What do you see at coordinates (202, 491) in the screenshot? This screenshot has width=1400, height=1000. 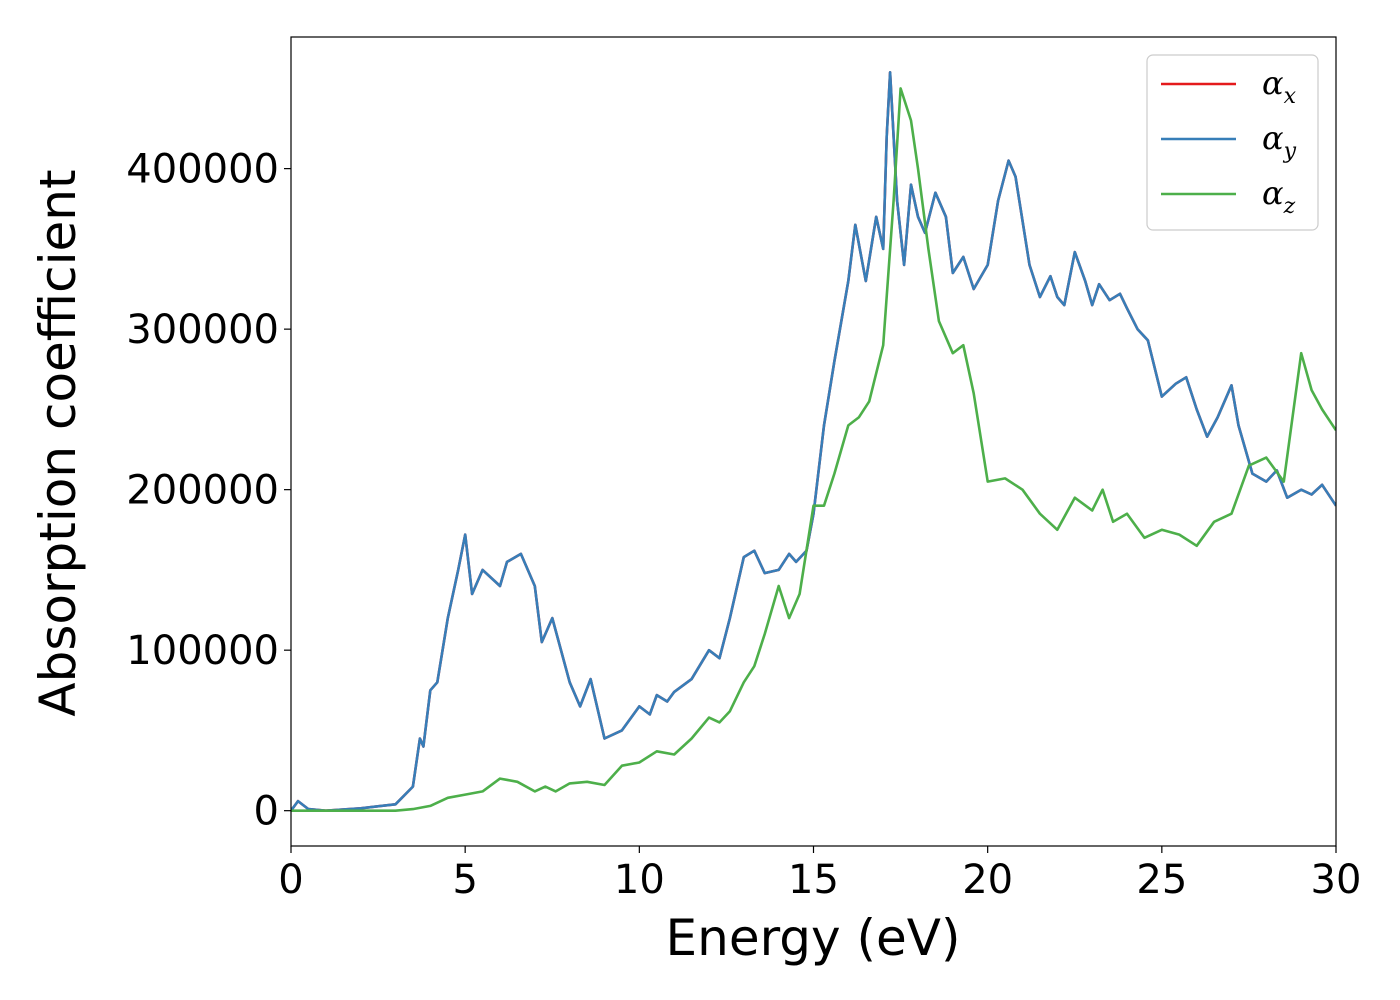 I see `y-tick-label: 200000` at bounding box center [202, 491].